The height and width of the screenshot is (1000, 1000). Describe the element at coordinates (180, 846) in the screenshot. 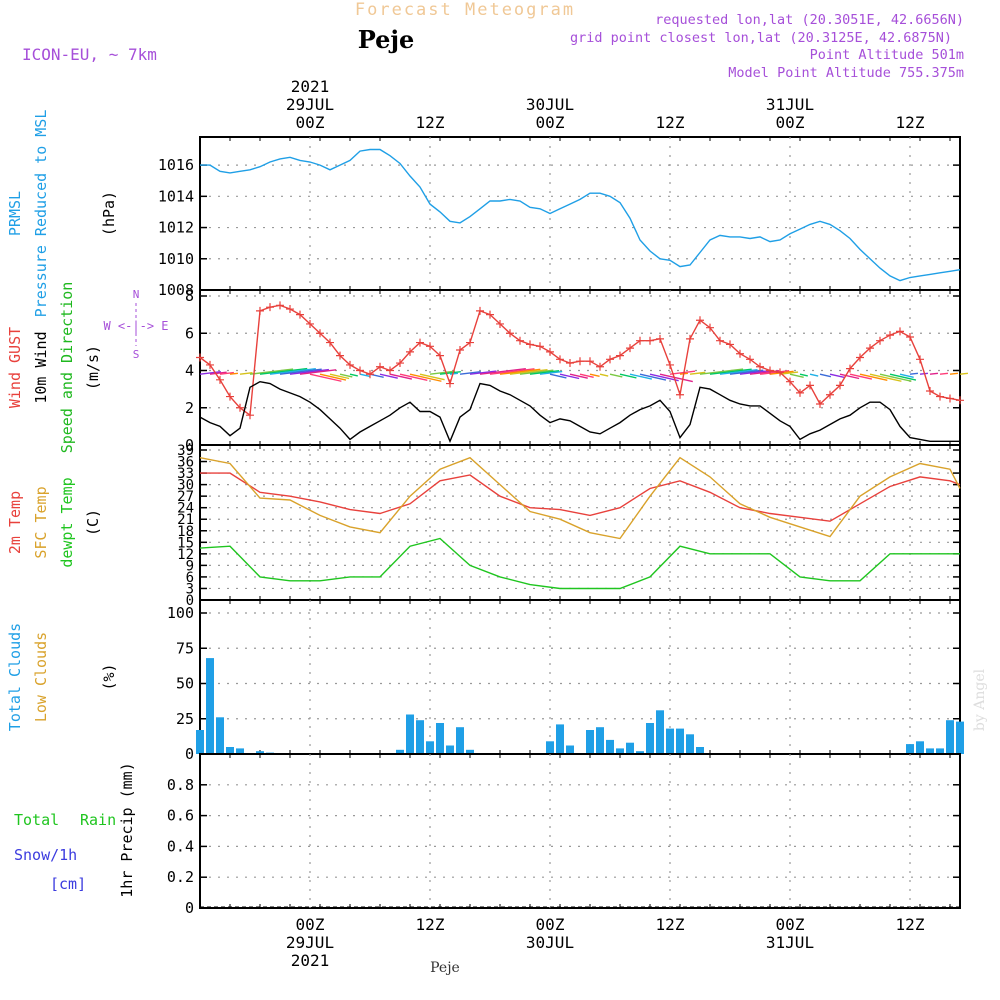

I see `y-tick-label: 0.4` at that location.